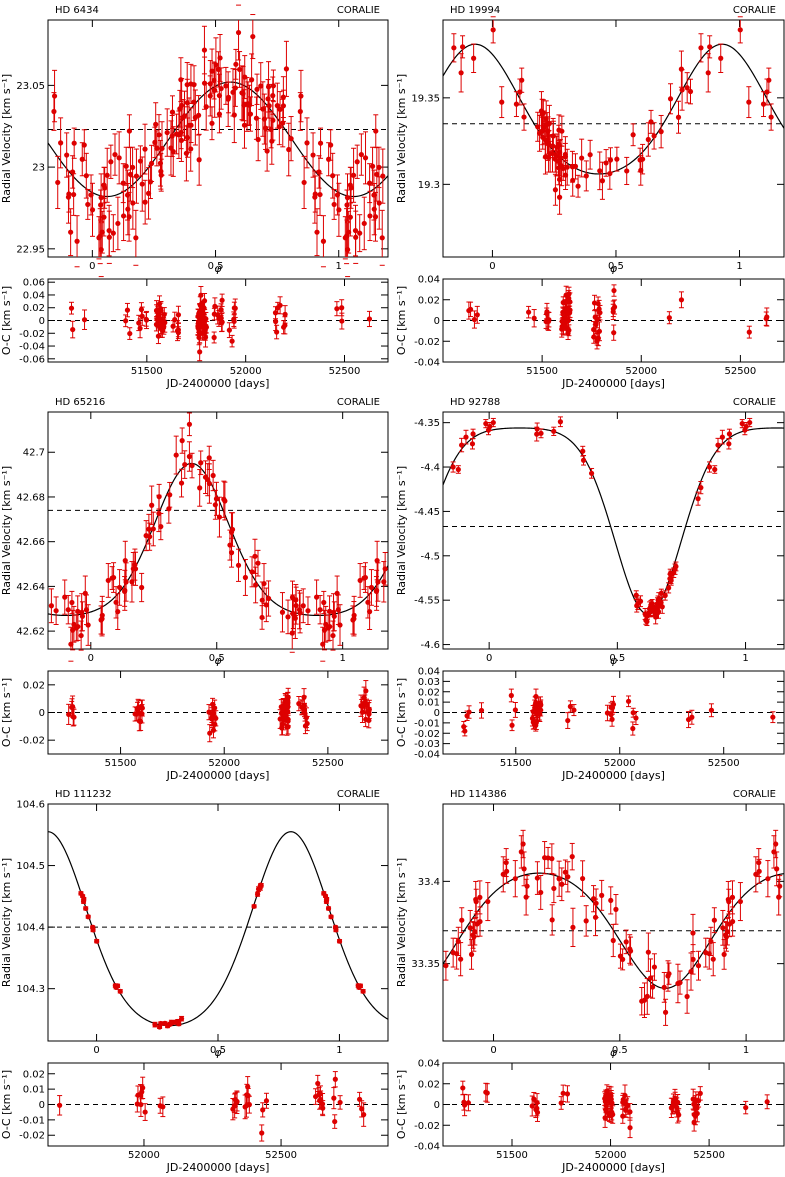 The height and width of the screenshot is (1177, 785). I want to click on y-tick-label: -0.02, so click(32, 334).